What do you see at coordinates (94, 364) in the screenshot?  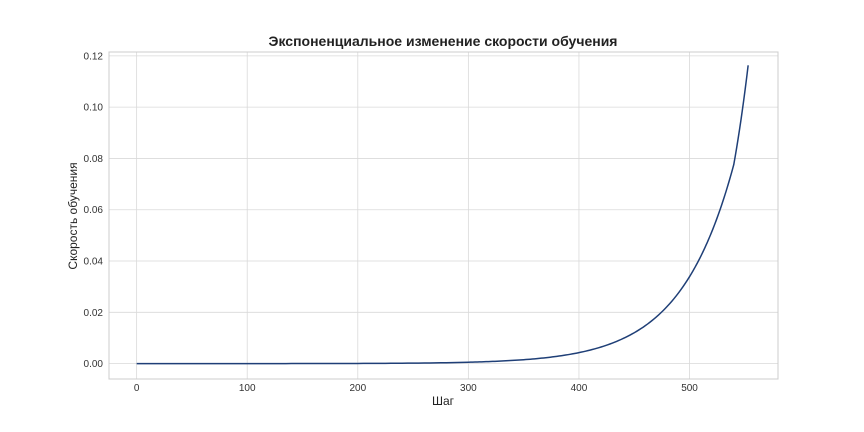 I see `y-tick-label: 0.00` at bounding box center [94, 364].